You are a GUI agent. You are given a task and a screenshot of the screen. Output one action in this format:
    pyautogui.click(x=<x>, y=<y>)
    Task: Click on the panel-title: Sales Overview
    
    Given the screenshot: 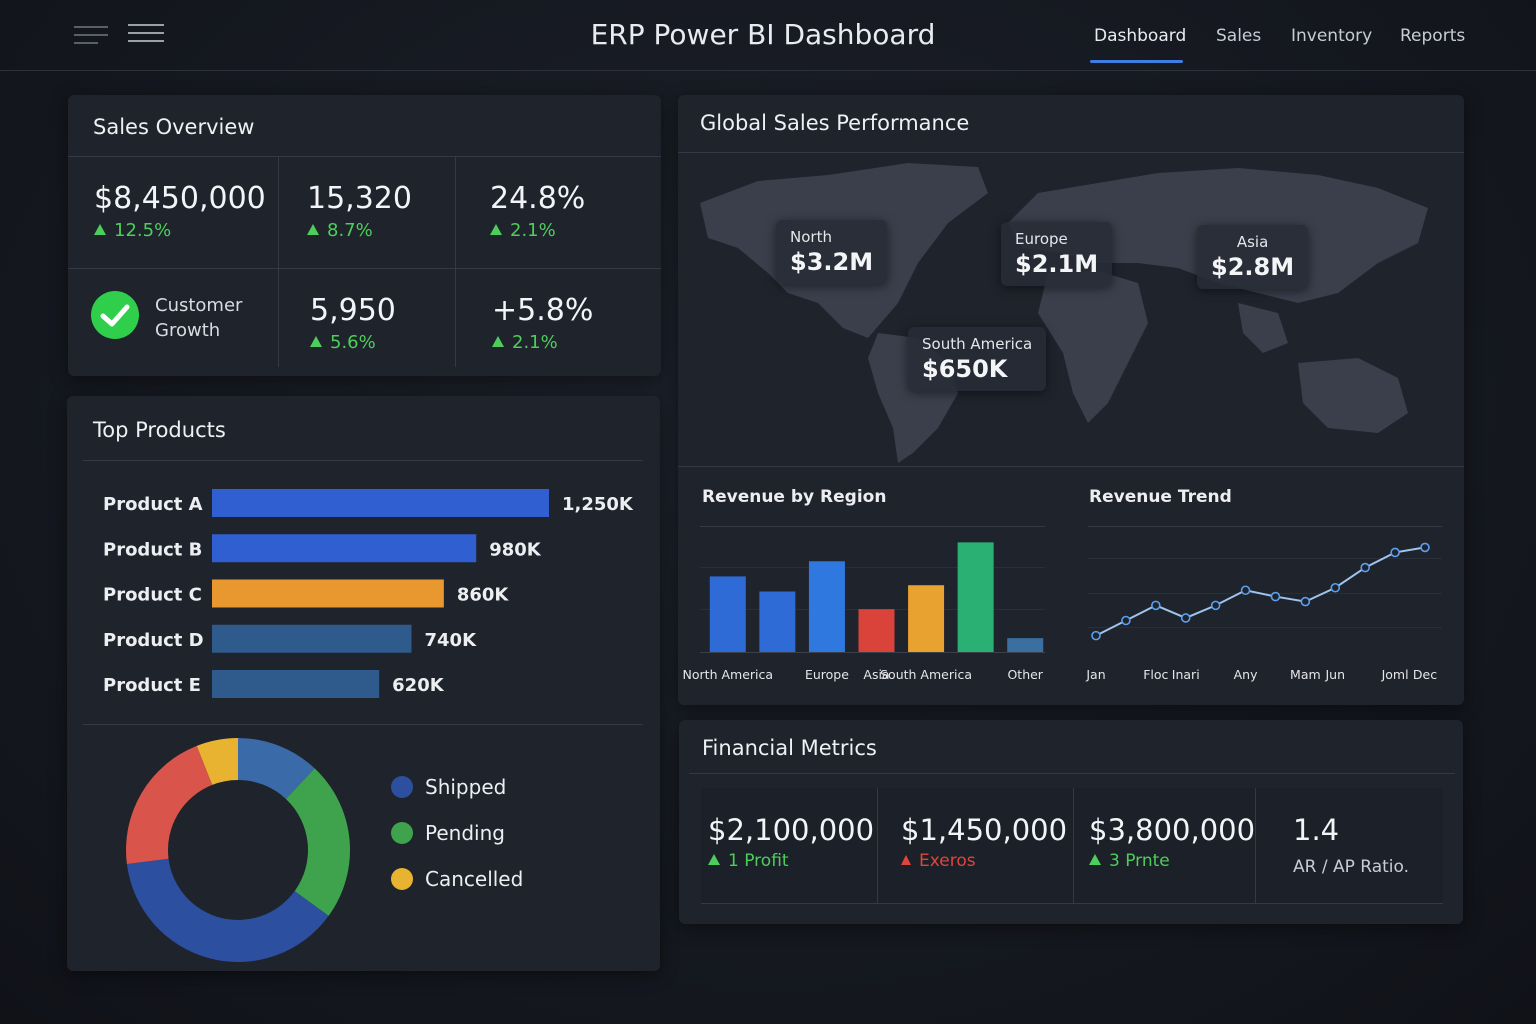 What is the action you would take?
    pyautogui.click(x=174, y=127)
    